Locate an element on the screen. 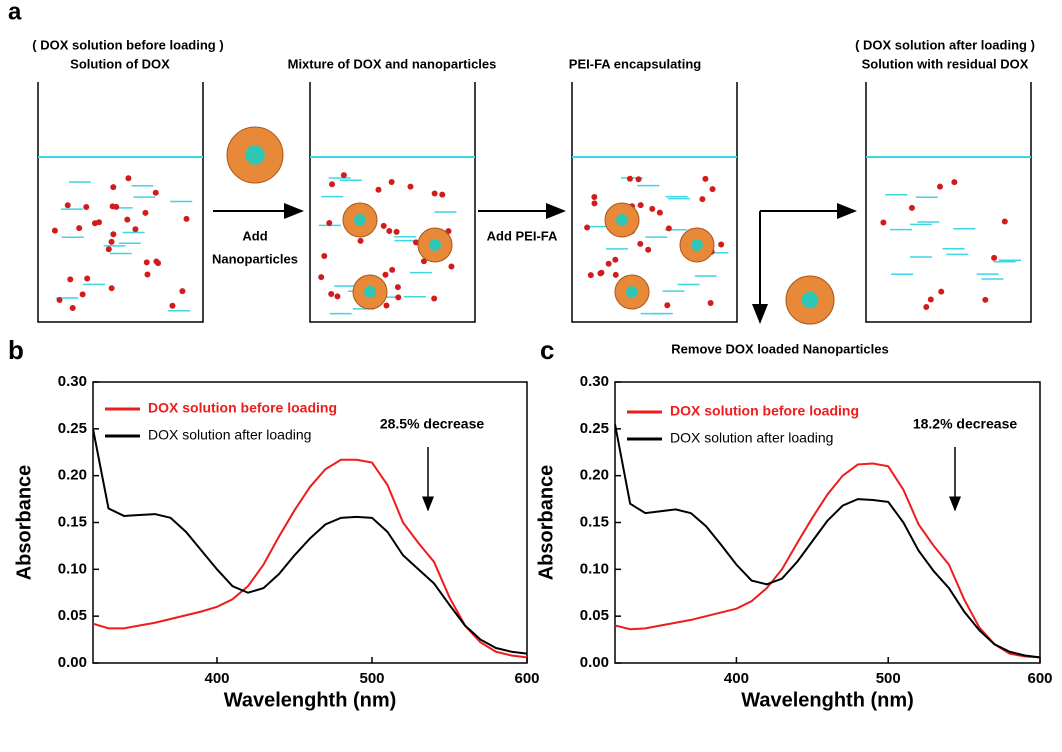  panel-label: a is located at coordinates (15, 12).